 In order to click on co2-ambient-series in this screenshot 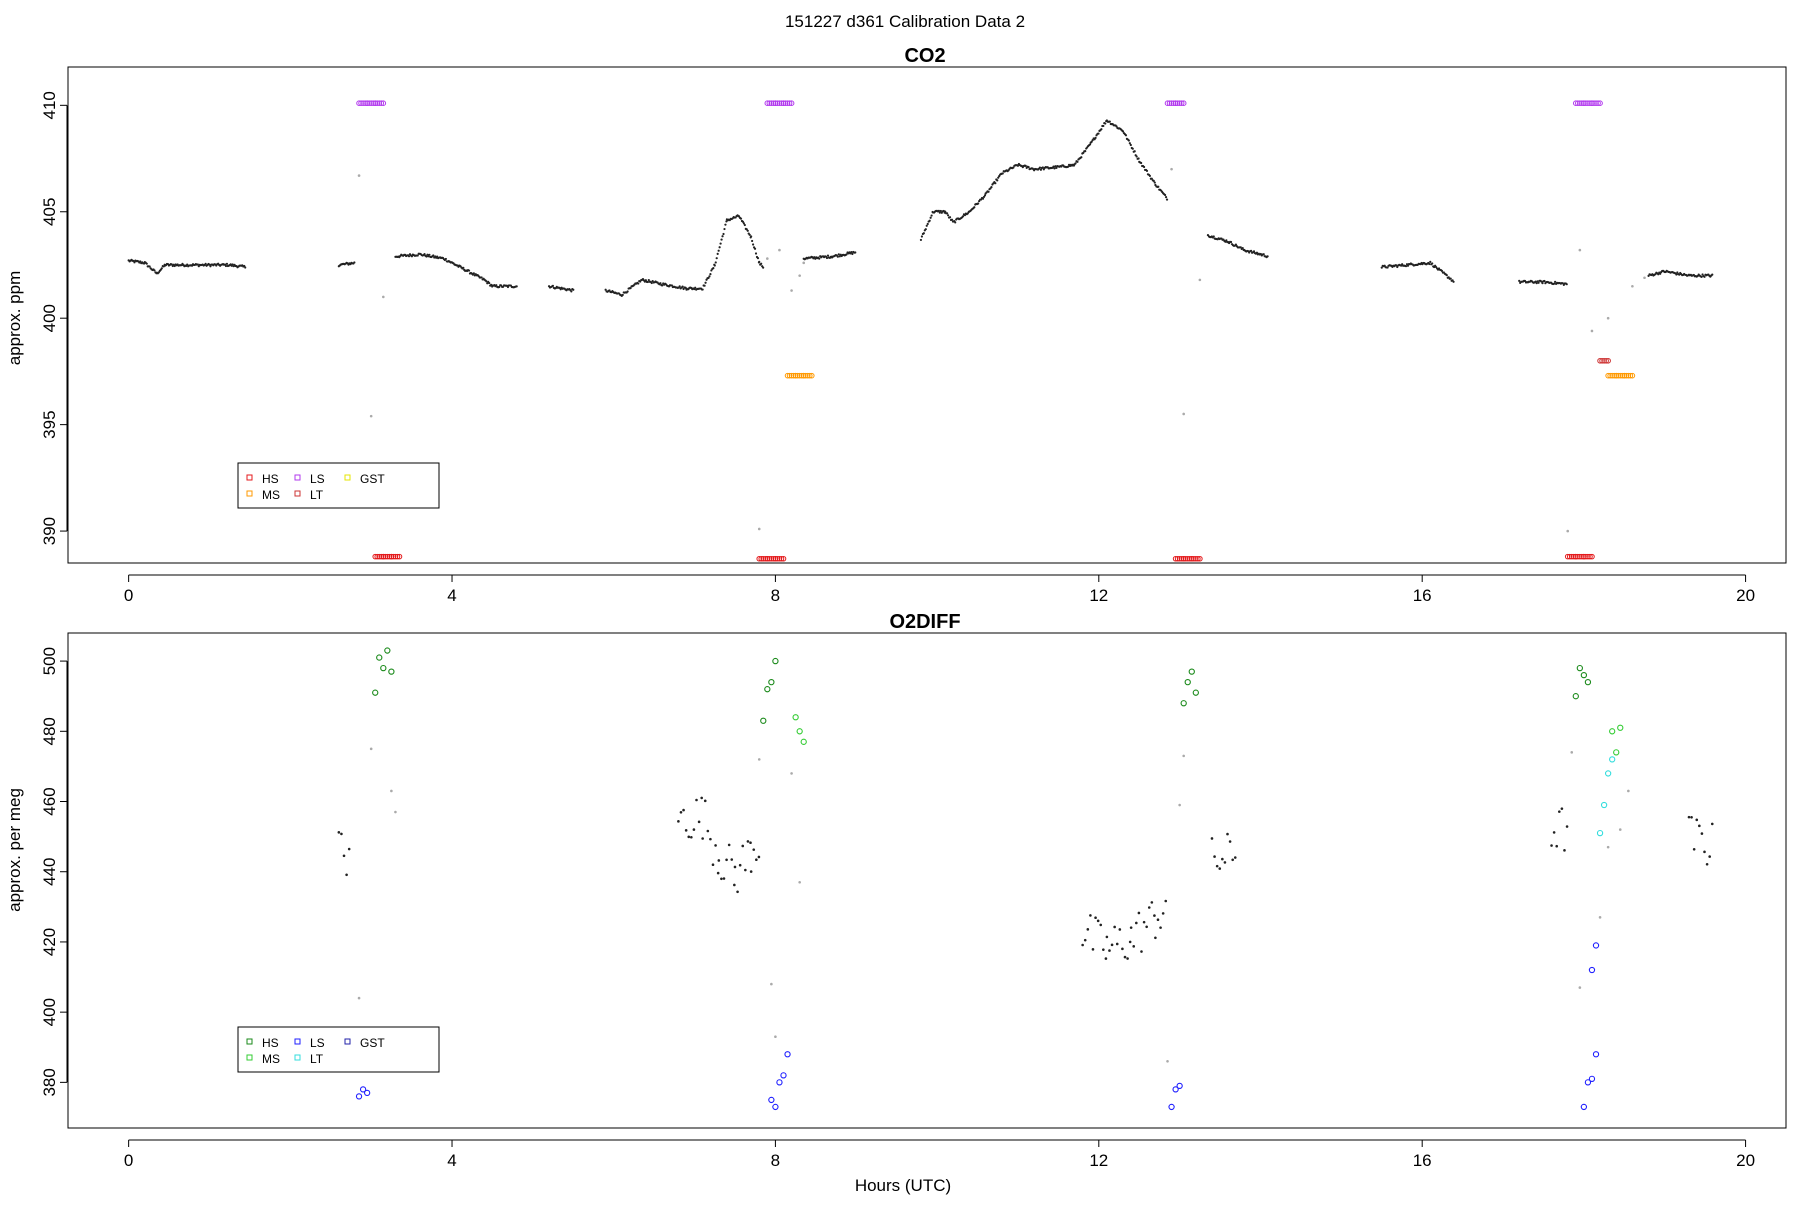, I will do `click(920, 208)`.